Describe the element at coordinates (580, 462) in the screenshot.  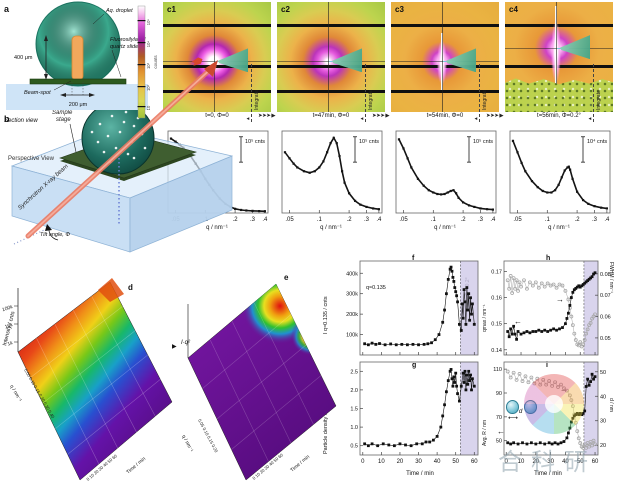
I see `x-tick-label: 50` at that location.